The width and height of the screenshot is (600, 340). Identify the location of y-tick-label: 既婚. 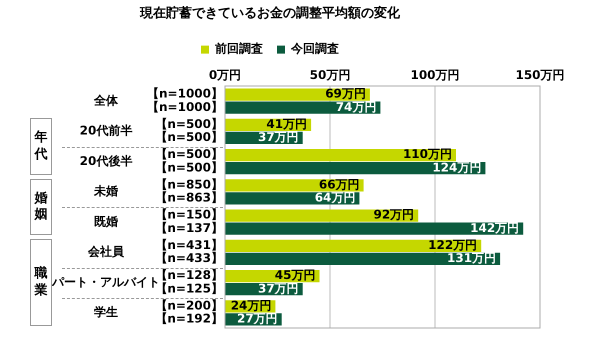
(106, 221).